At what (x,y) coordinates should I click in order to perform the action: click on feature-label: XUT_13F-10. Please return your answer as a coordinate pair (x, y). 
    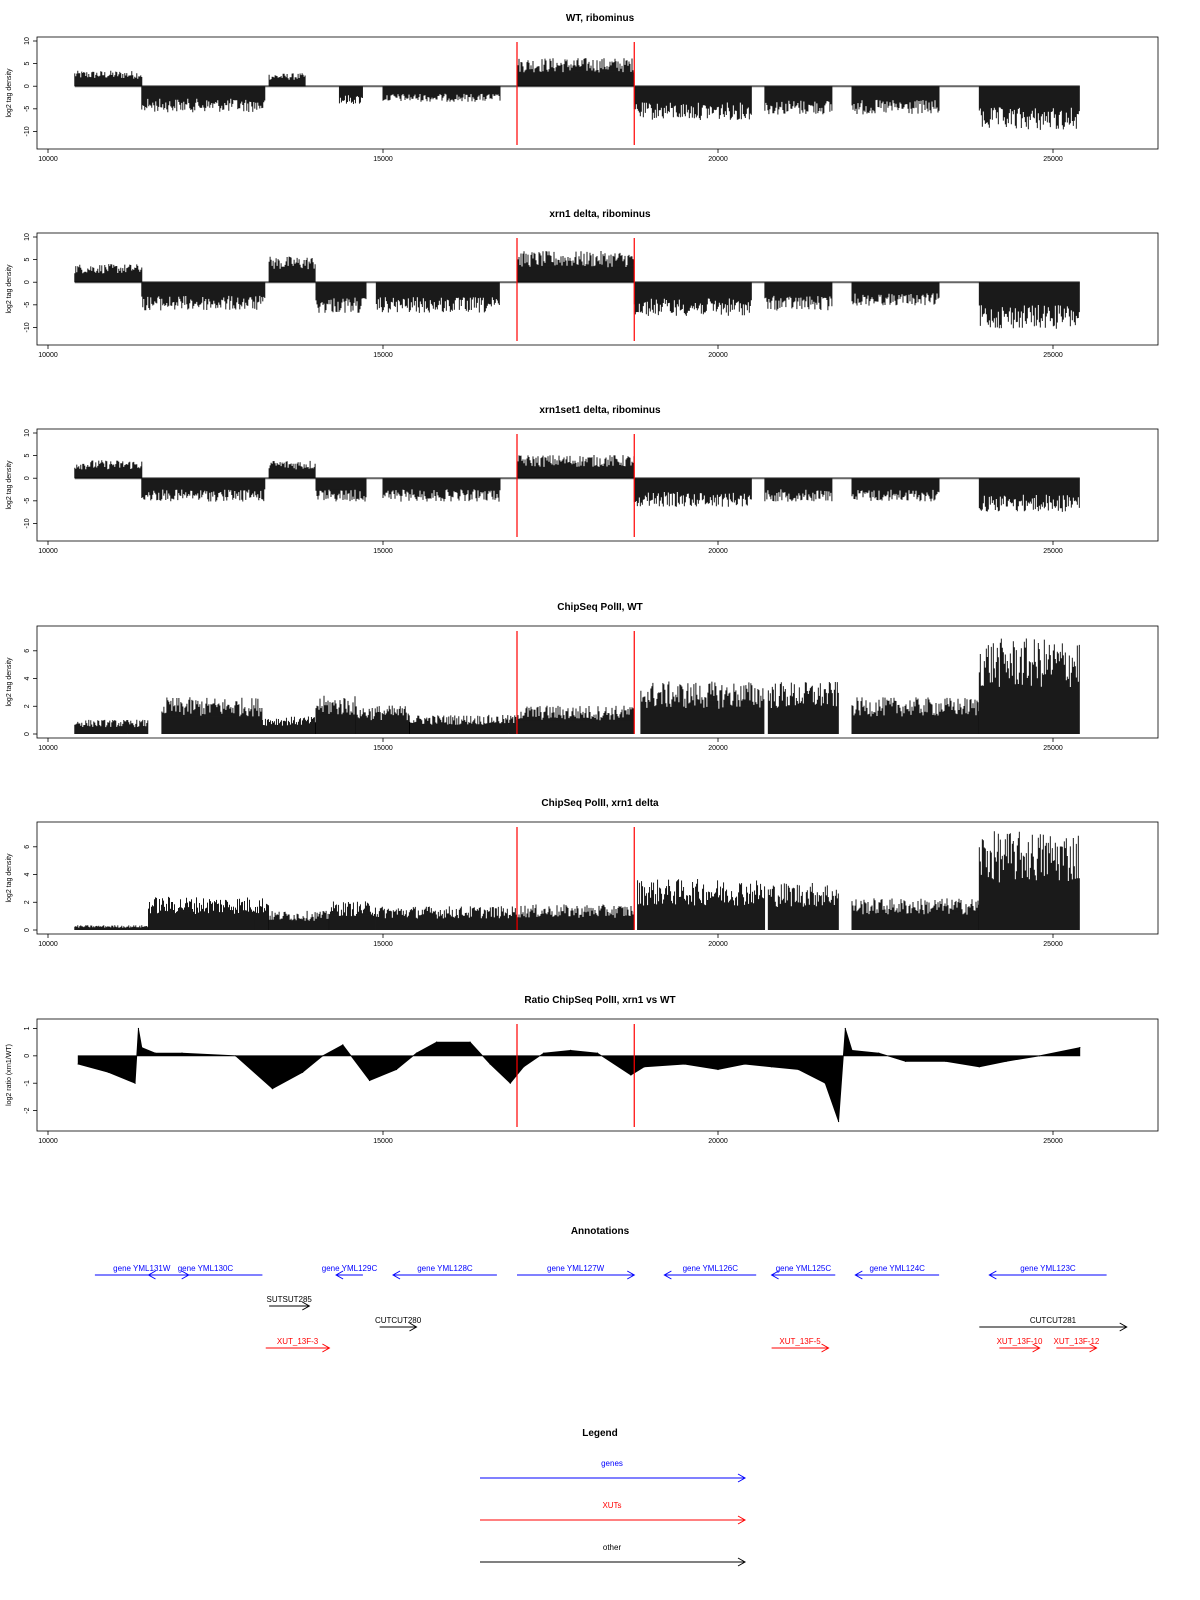
    Looking at the image, I should click on (1020, 1341).